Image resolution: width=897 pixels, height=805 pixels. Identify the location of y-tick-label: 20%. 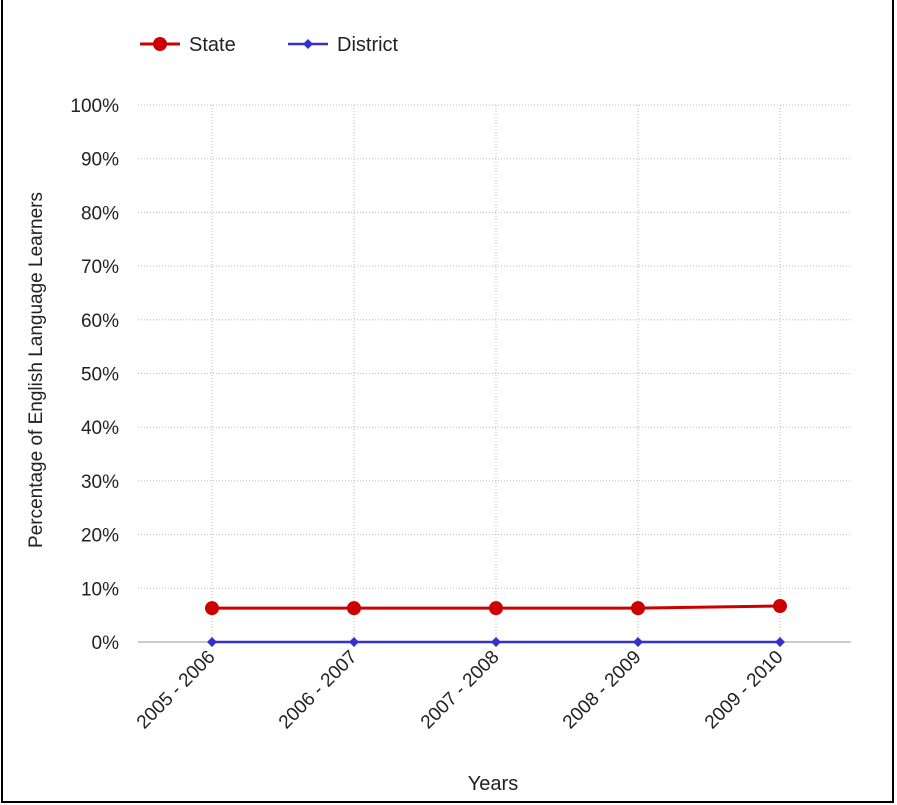
(100, 536).